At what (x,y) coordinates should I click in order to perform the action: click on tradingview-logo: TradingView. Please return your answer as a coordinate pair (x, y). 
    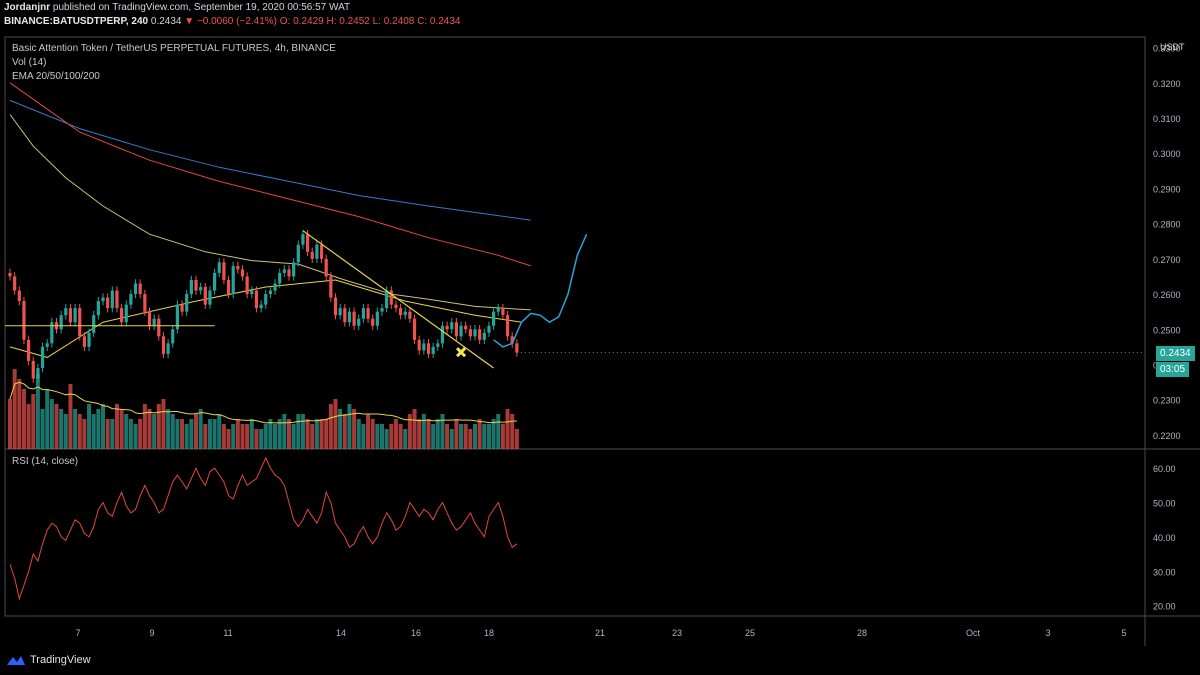
    Looking at the image, I should click on (48, 660).